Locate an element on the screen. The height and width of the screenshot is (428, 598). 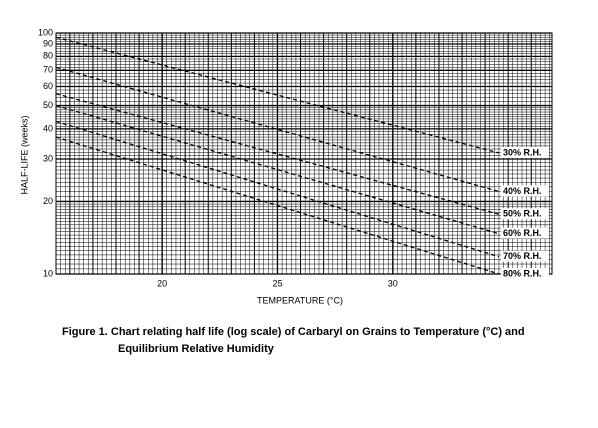
caption-line: Equilibrium Relative Humidity is located at coordinates (196, 349).